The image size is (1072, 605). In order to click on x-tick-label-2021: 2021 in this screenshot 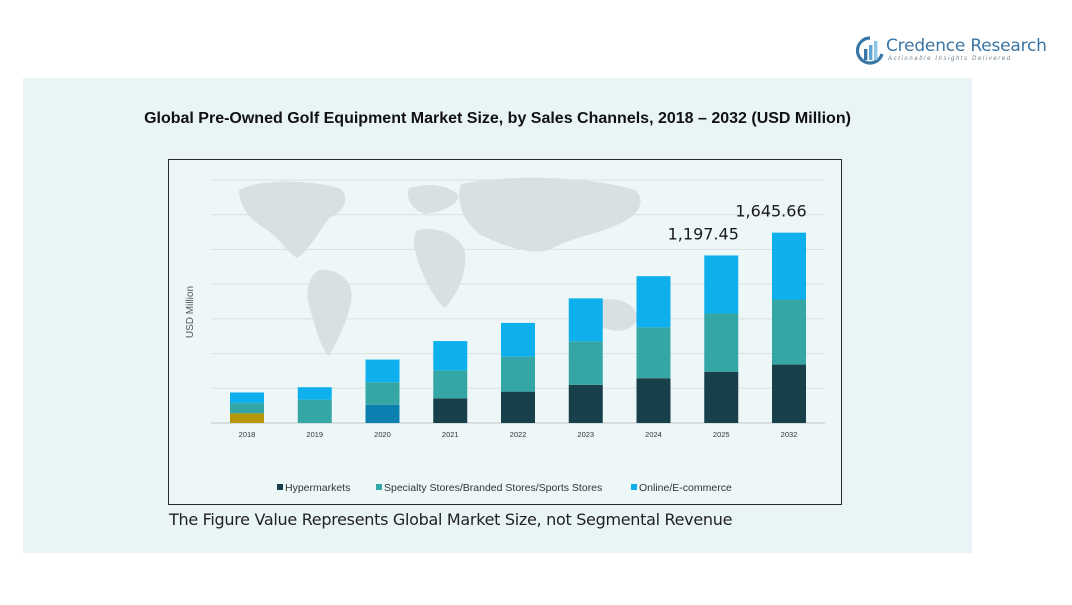, I will do `click(450, 434)`.